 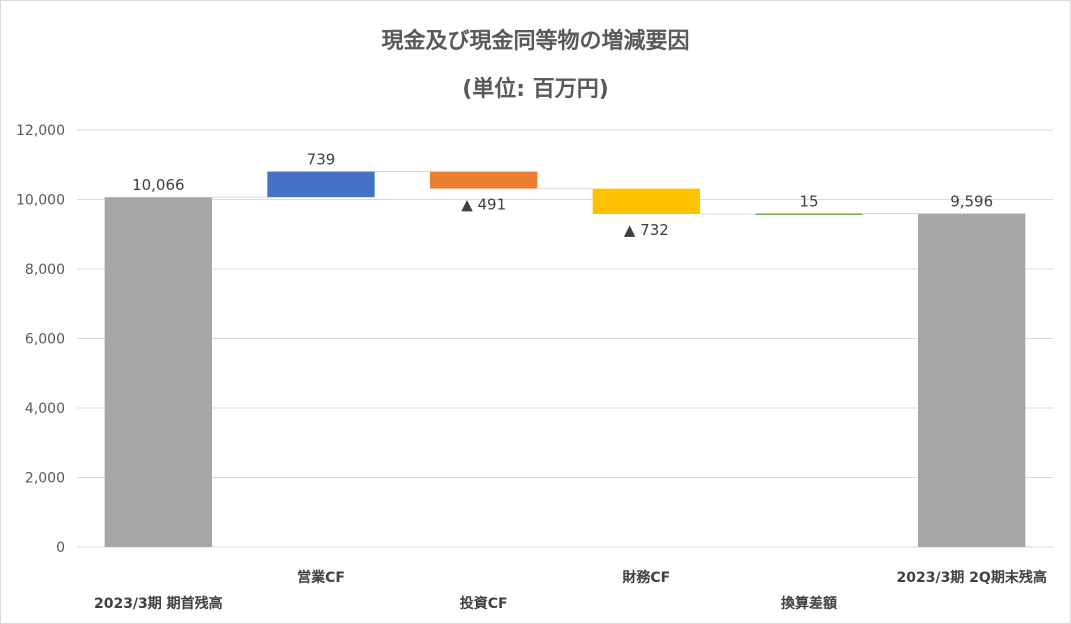 I want to click on x-category-label: 営業CF, so click(x=321, y=577).